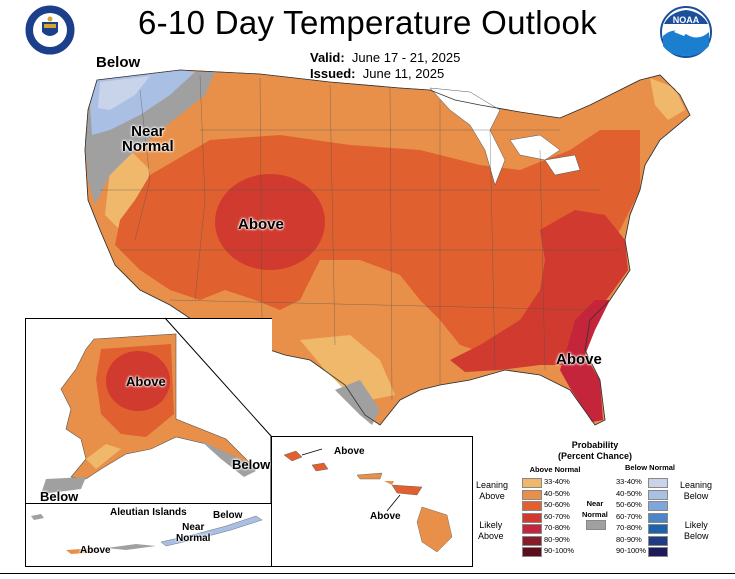 The image size is (735, 579). I want to click on valid-label: Valid:, so click(327, 57).